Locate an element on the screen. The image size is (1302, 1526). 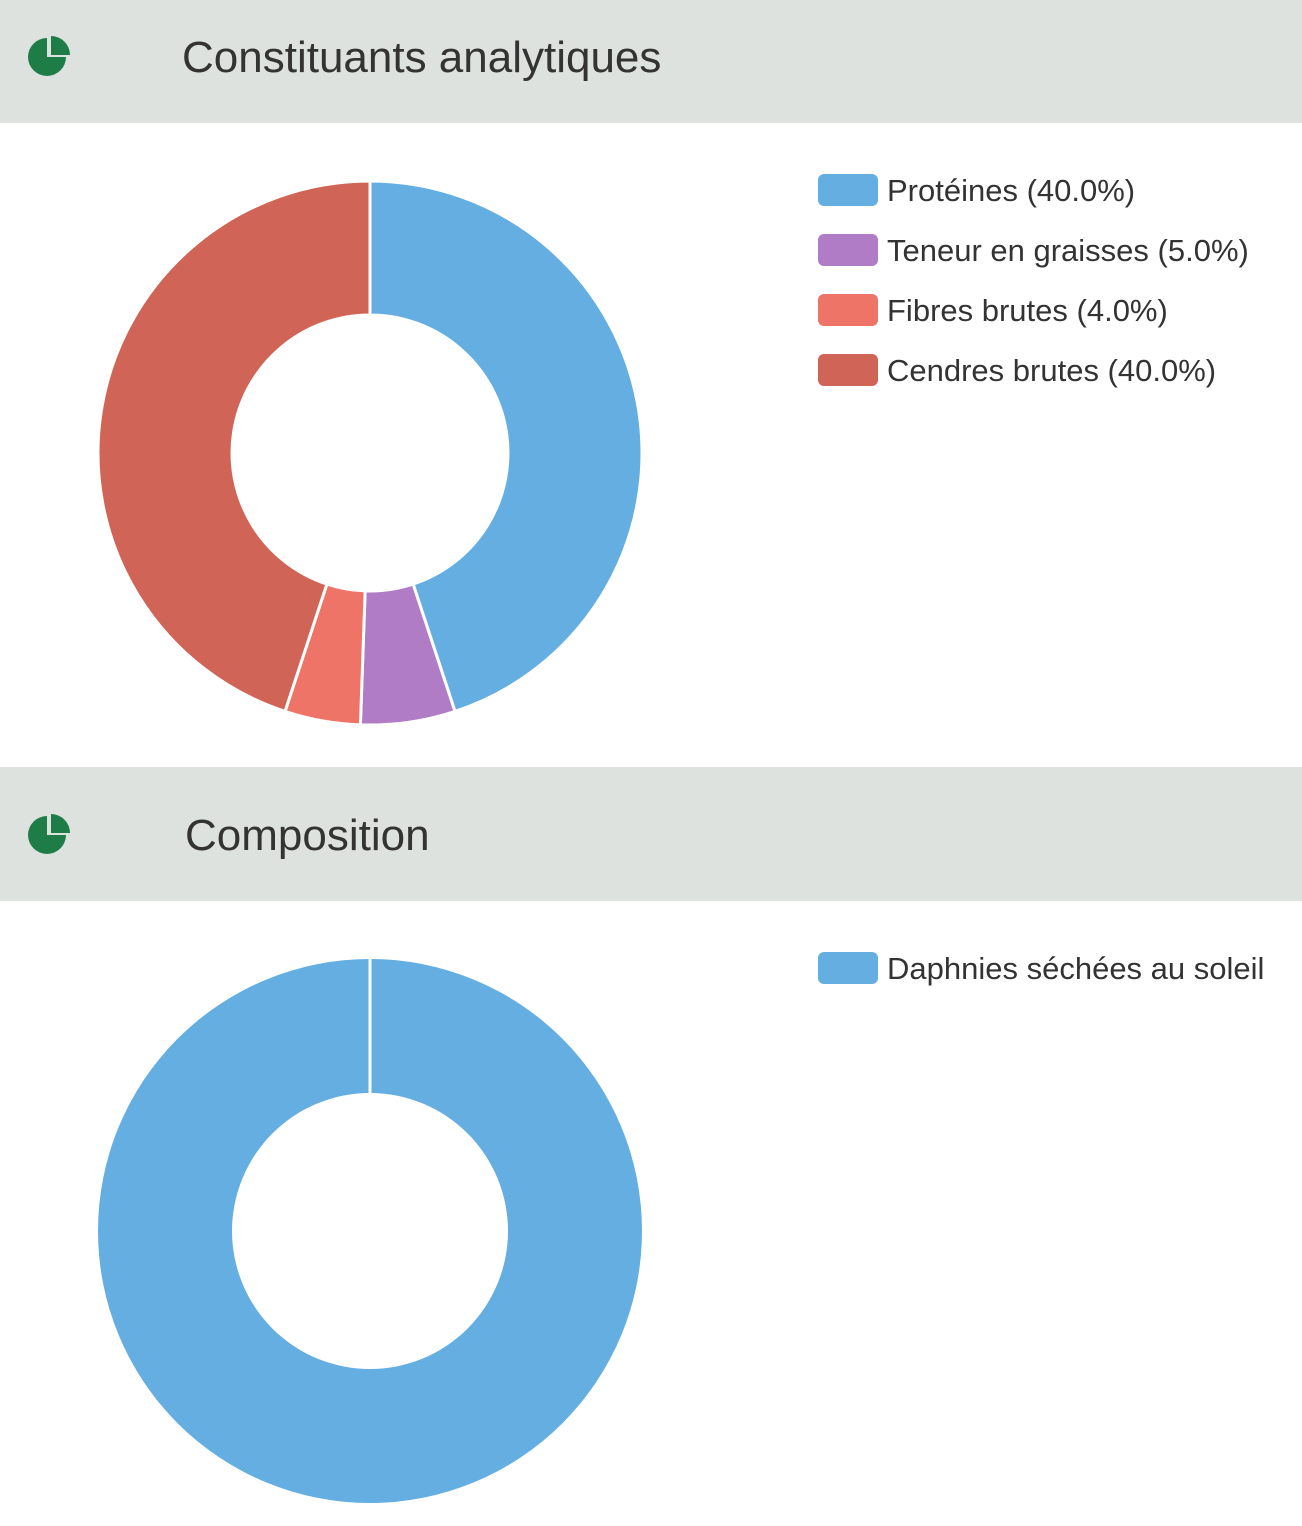
legend-label: Cendres brutes (40.0%) is located at coordinates (1052, 370).